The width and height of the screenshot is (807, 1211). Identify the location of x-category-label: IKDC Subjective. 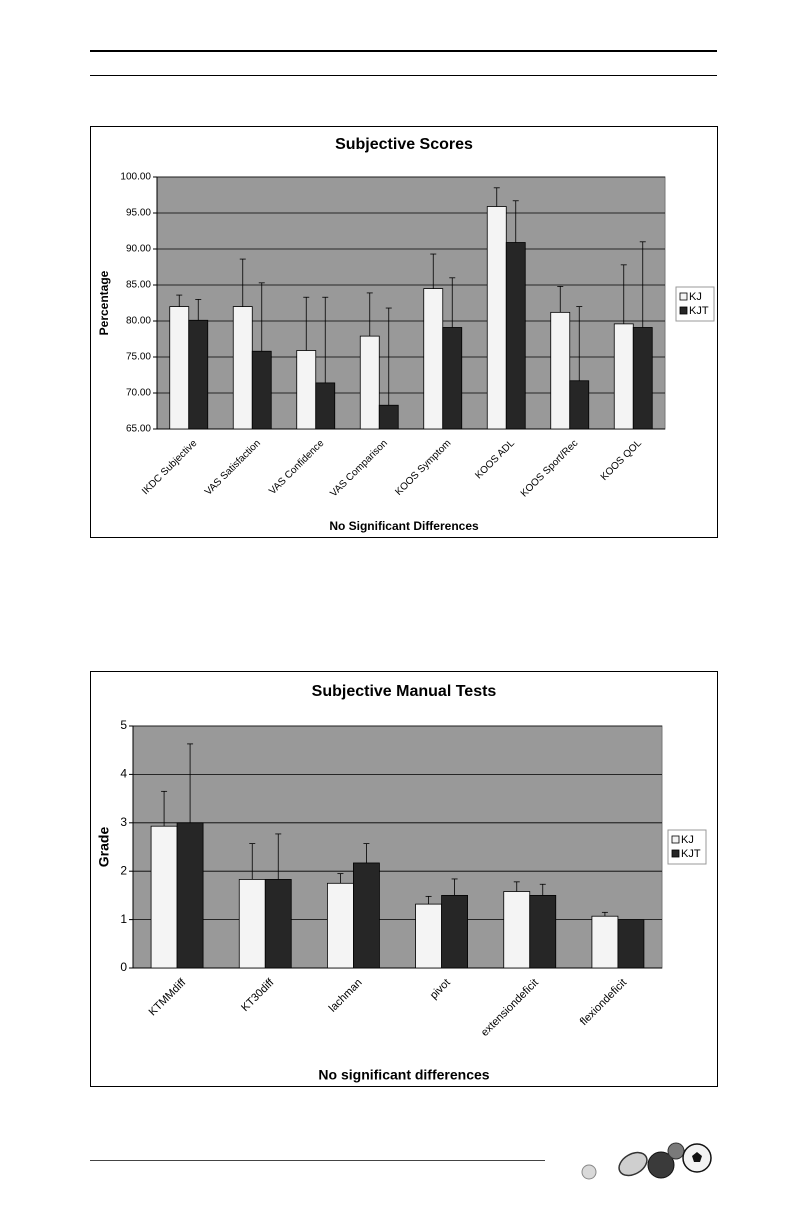
(170, 468).